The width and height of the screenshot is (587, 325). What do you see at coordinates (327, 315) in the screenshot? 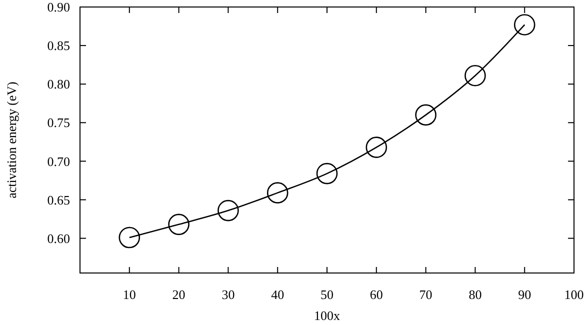
I see `x-axis-title: 100x` at bounding box center [327, 315].